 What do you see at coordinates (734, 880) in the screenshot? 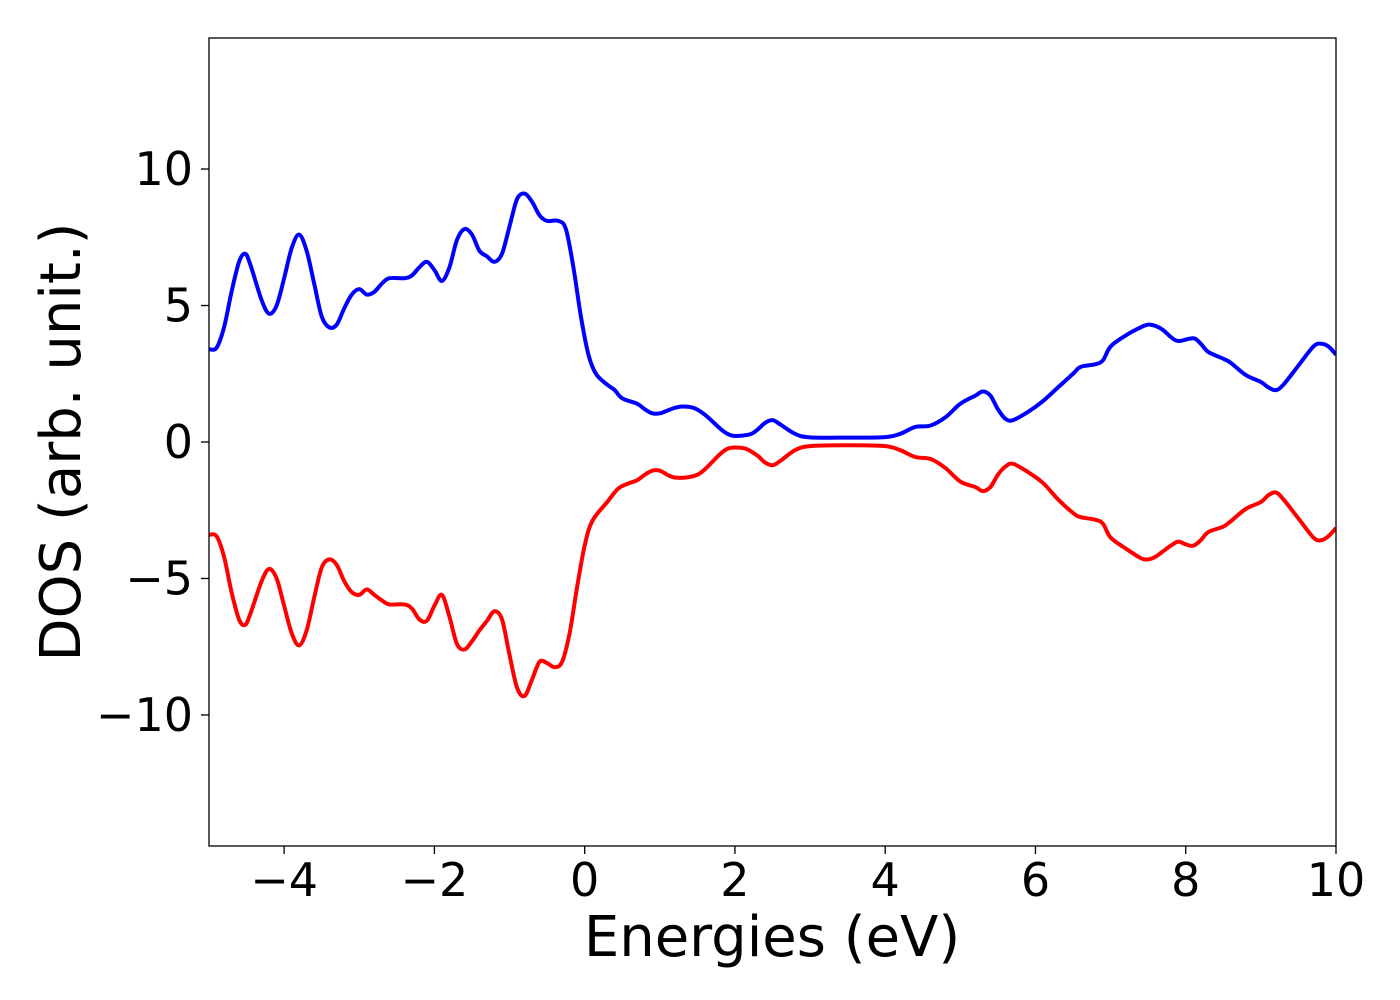
I see `x-tick-label: 2` at bounding box center [734, 880].